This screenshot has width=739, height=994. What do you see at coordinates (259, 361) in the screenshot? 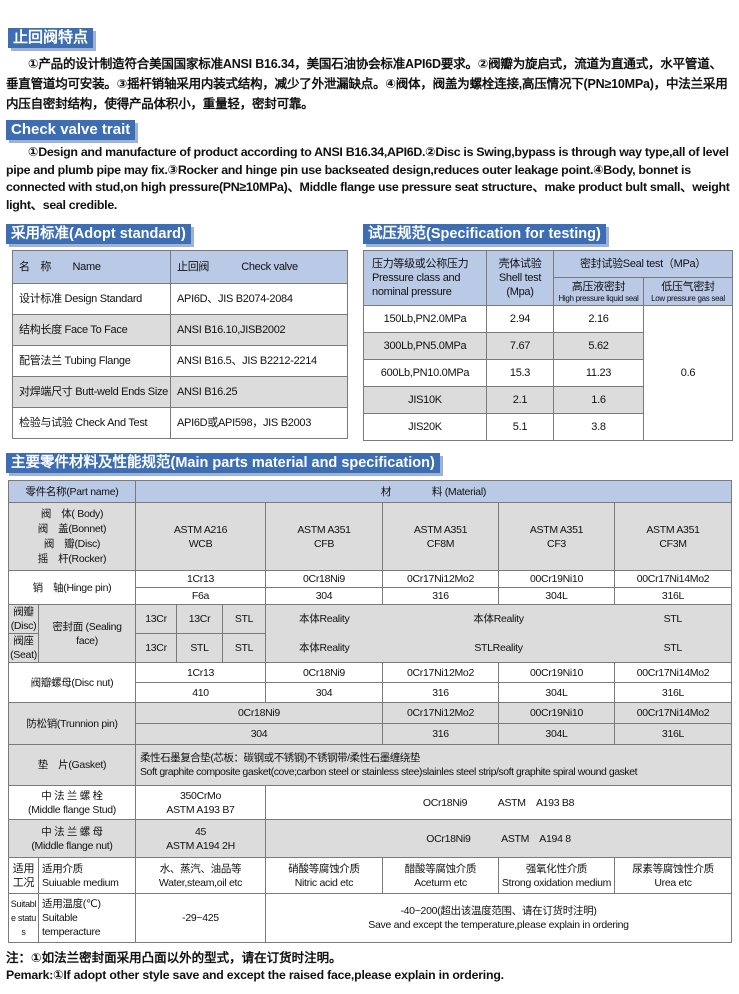
I see `std-value: ANSI B16.5、JIS B2212-2214` at bounding box center [259, 361].